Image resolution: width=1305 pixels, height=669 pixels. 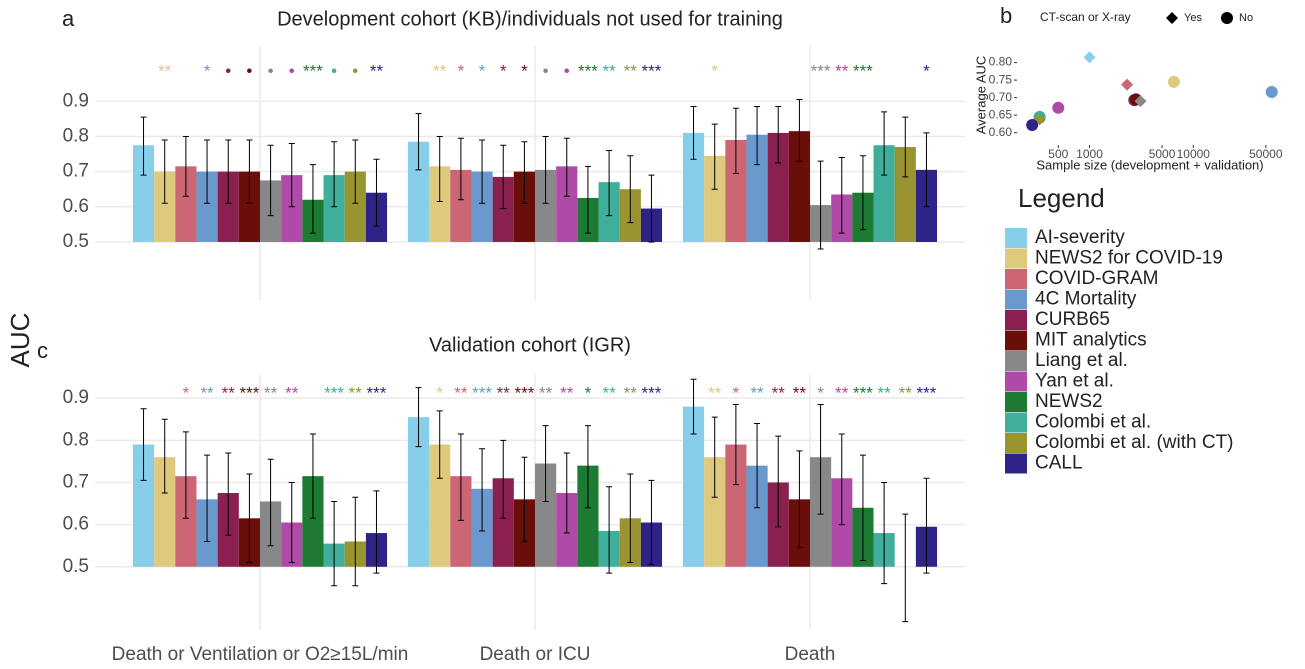 I want to click on y-axis-label: Average AUC, so click(x=980, y=95).